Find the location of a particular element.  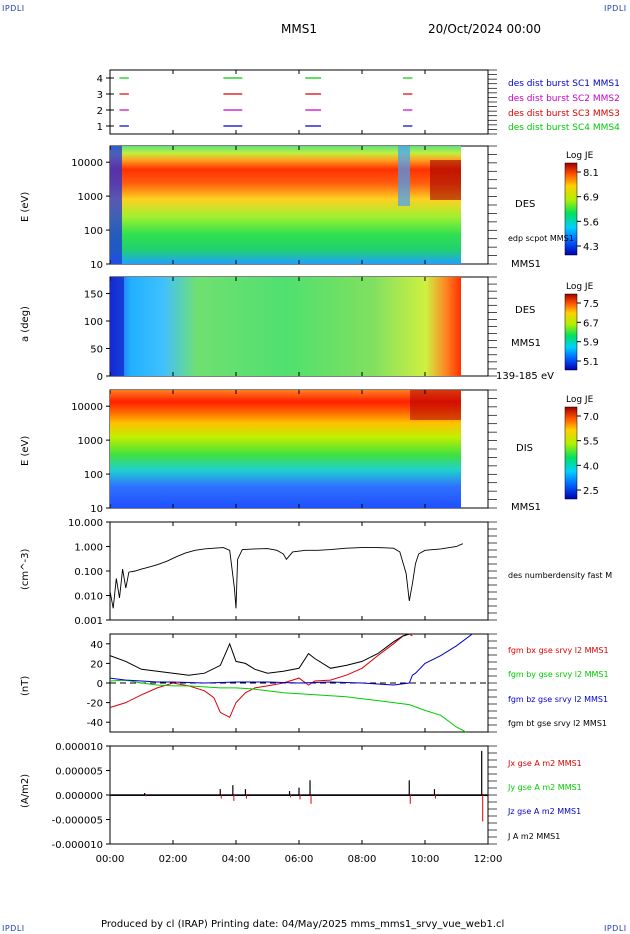

field-line-bz is located at coordinates (291, 659).